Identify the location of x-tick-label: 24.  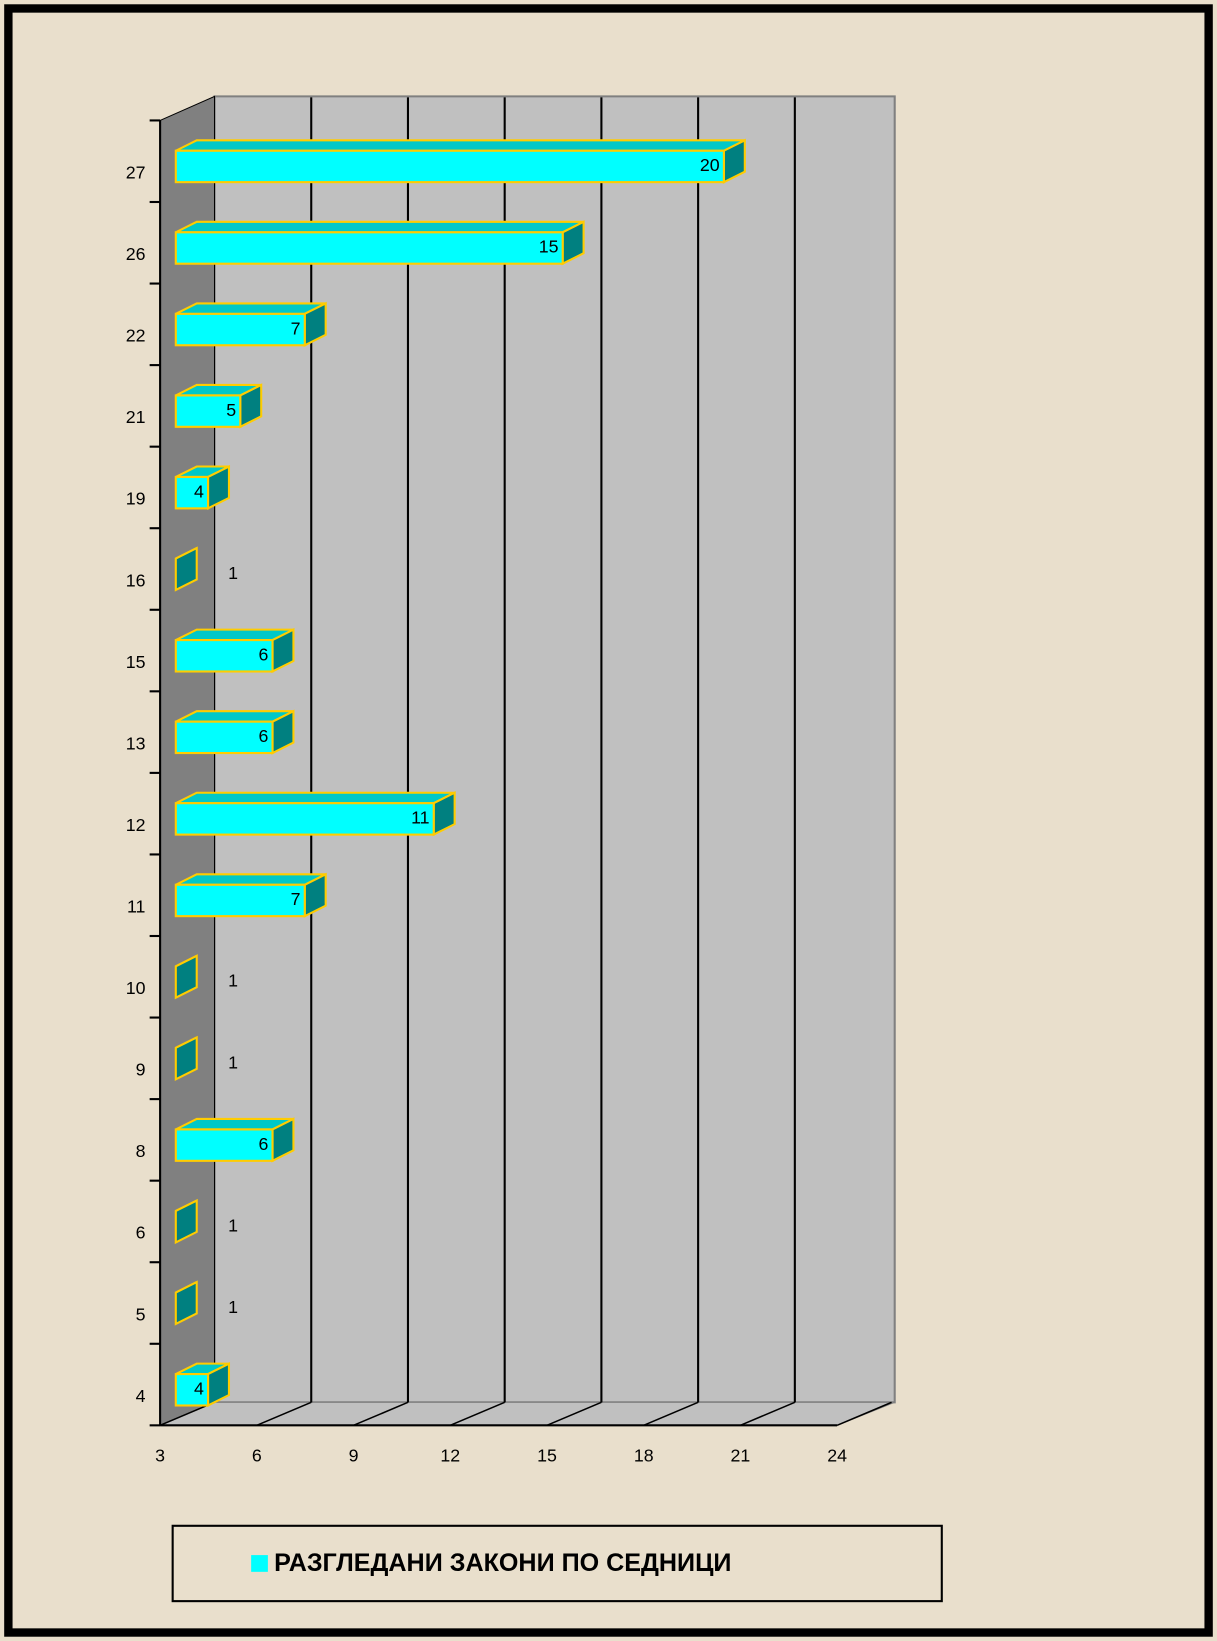
(837, 1455).